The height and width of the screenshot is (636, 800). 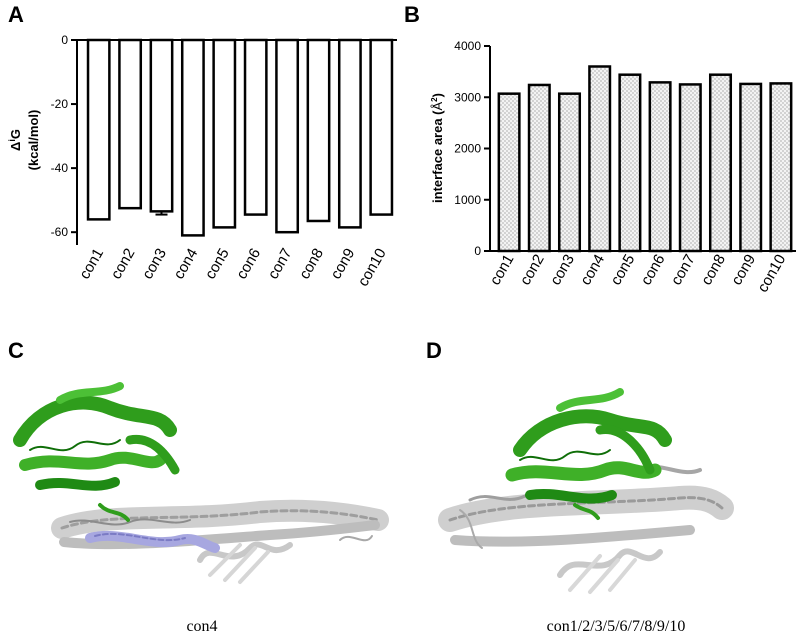 What do you see at coordinates (713, 270) in the screenshot?
I see `chart-b-category-label: con8` at bounding box center [713, 270].